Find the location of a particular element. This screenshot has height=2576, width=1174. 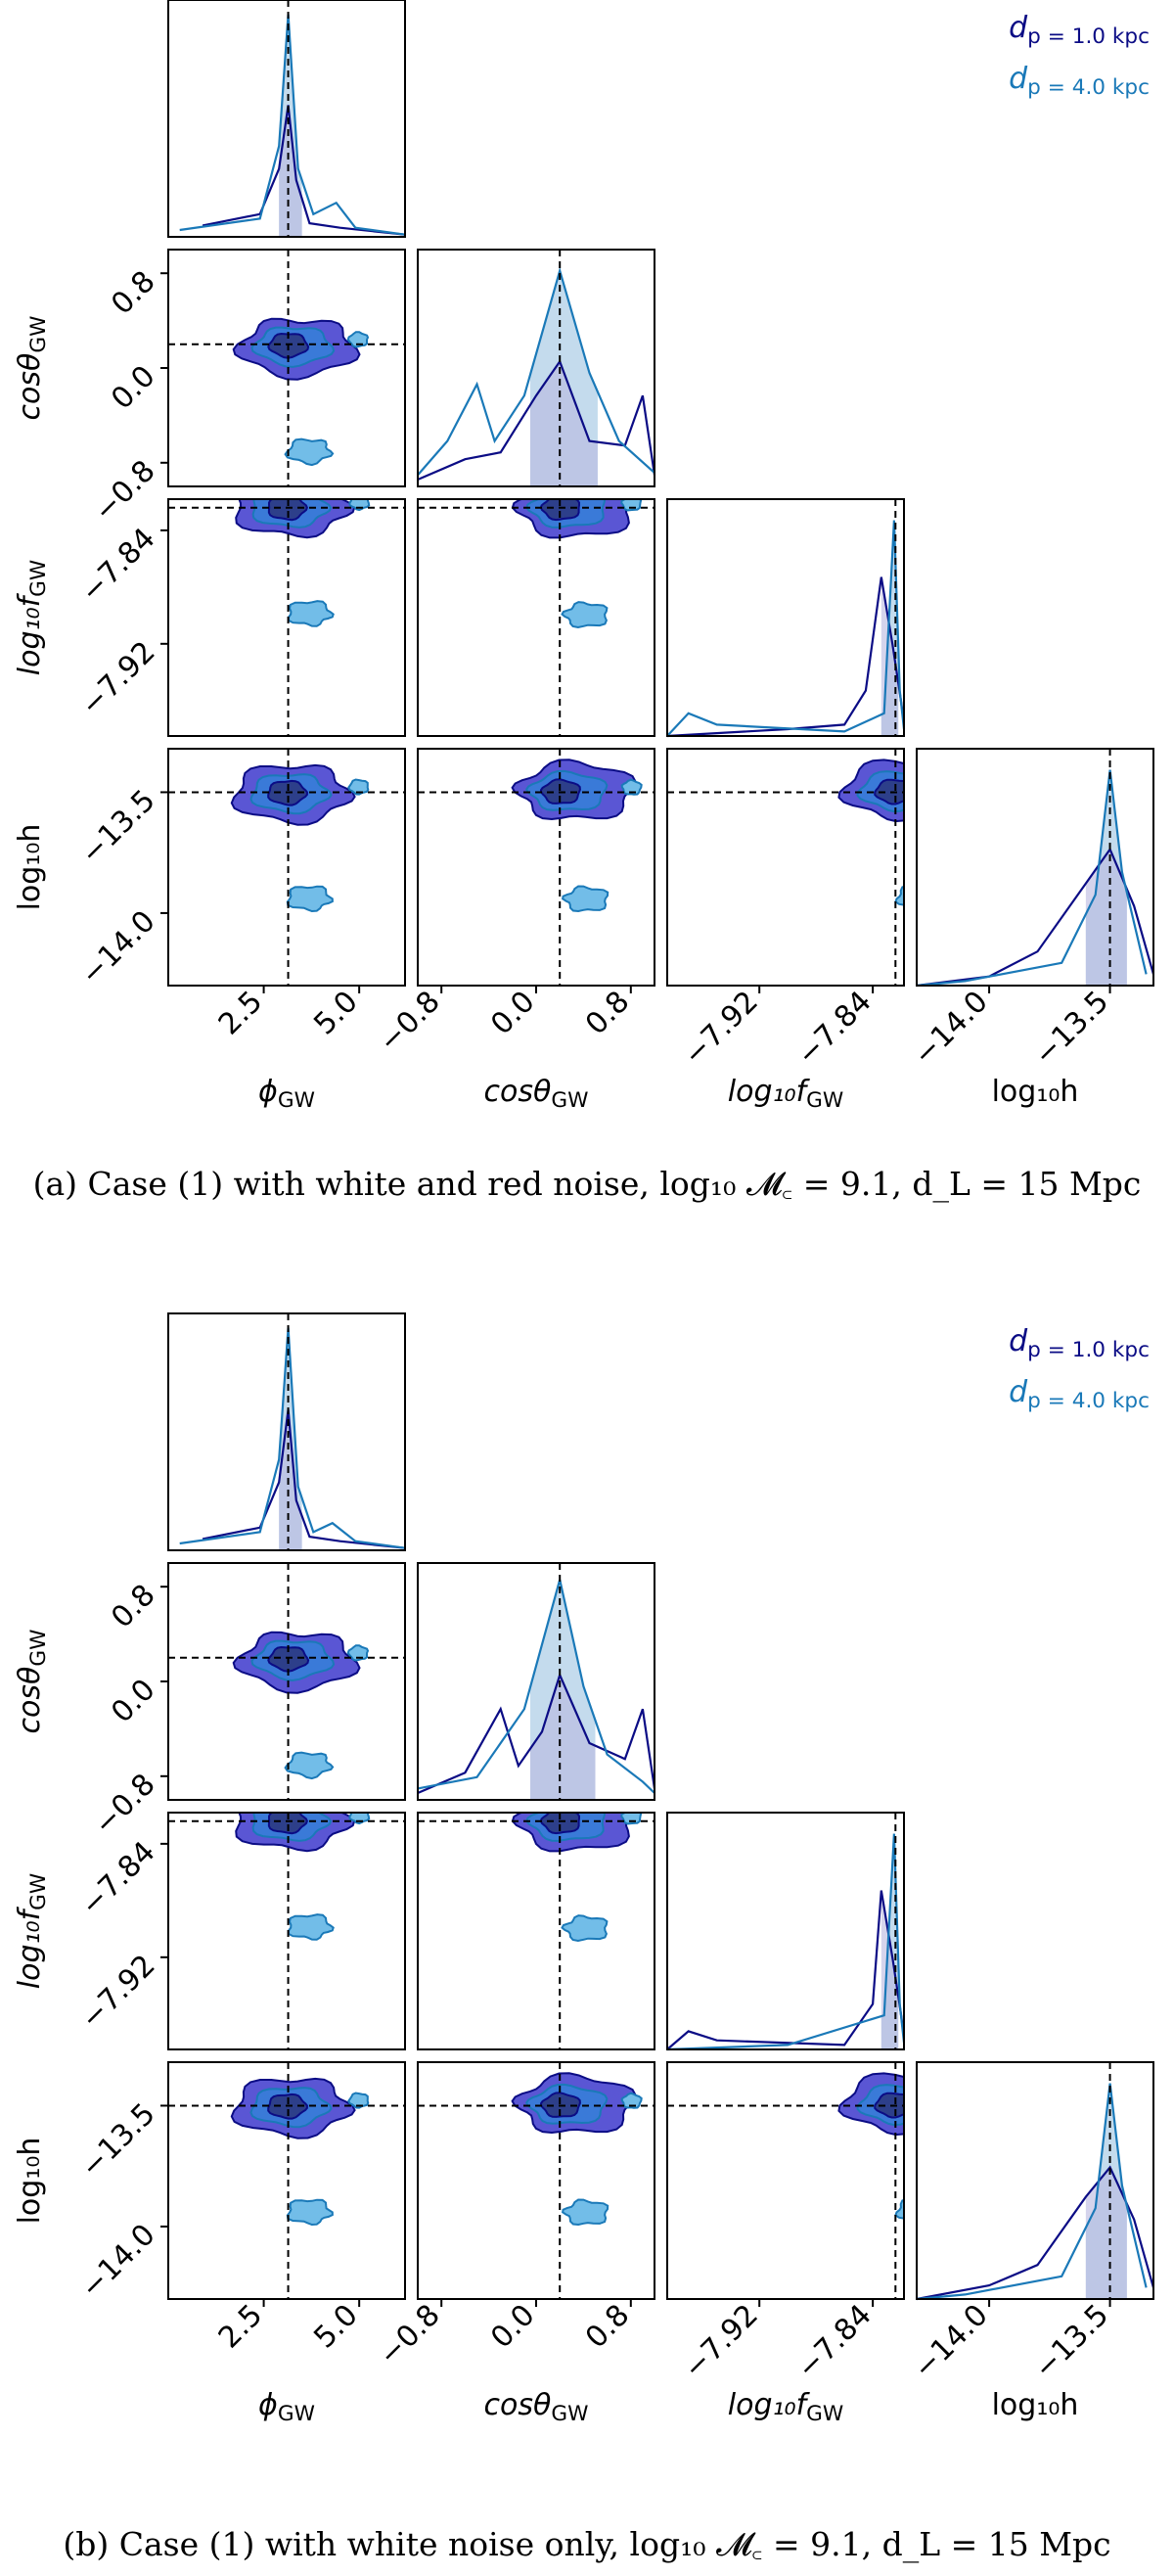

x-tick-label: −7.84 is located at coordinates (834, 2342).